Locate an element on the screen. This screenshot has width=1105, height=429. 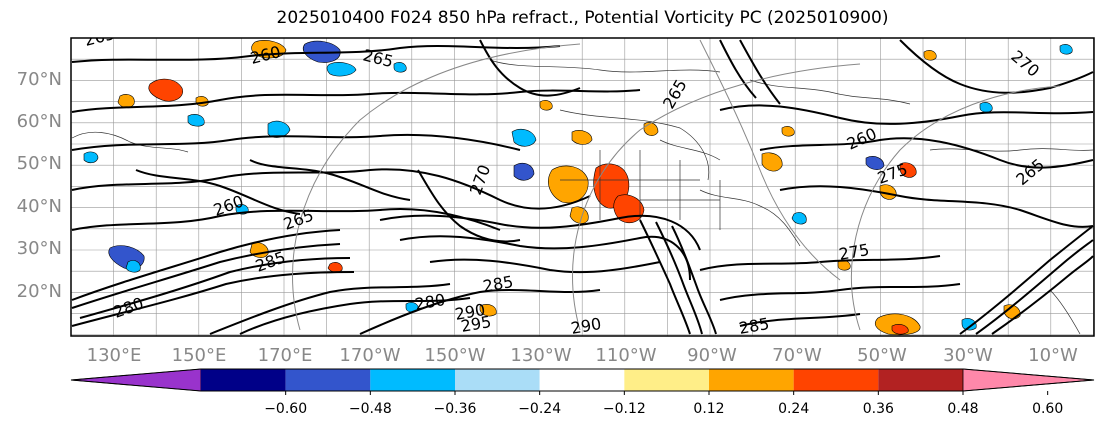
colorbar-tick-label: 0.12 is located at coordinates (708, 409).